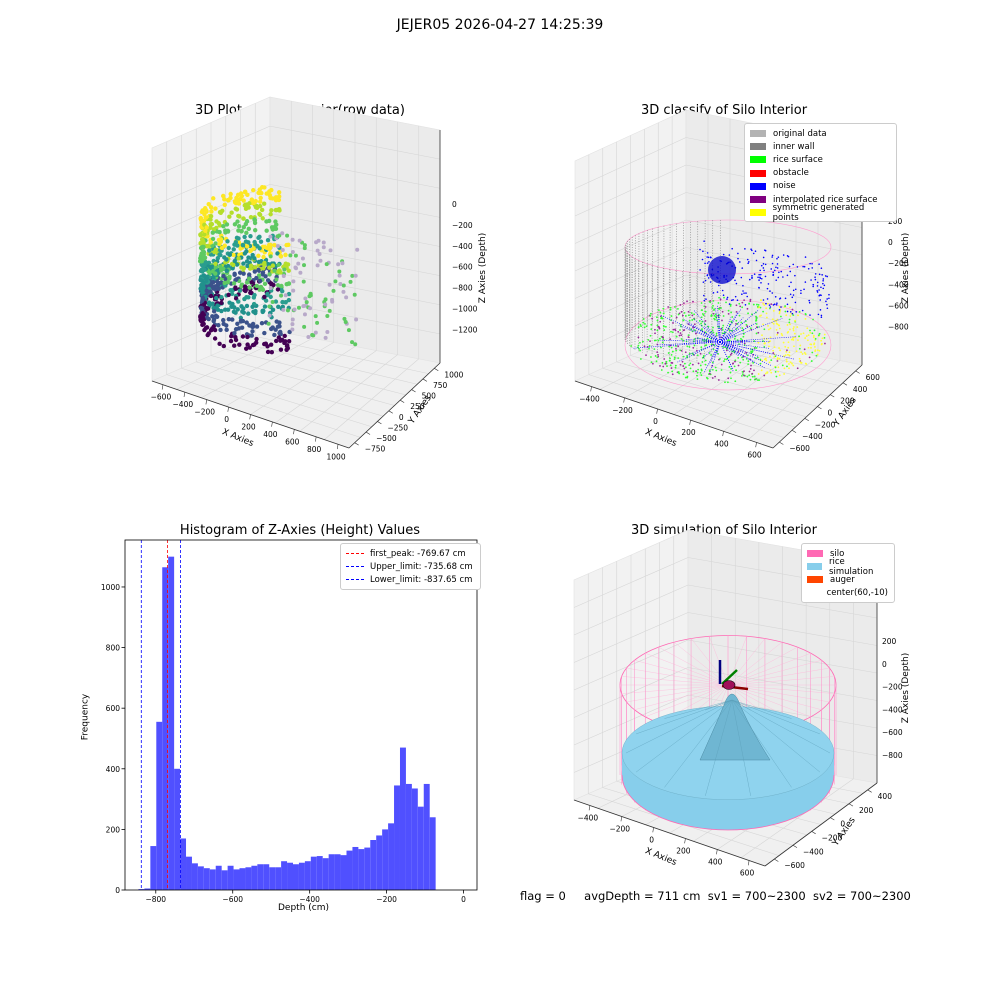 Image resolution: width=1000 pixels, height=1000 pixels. Describe the element at coordinates (806, 420) in the screenshot. I see `cls-y-tick` at that location.